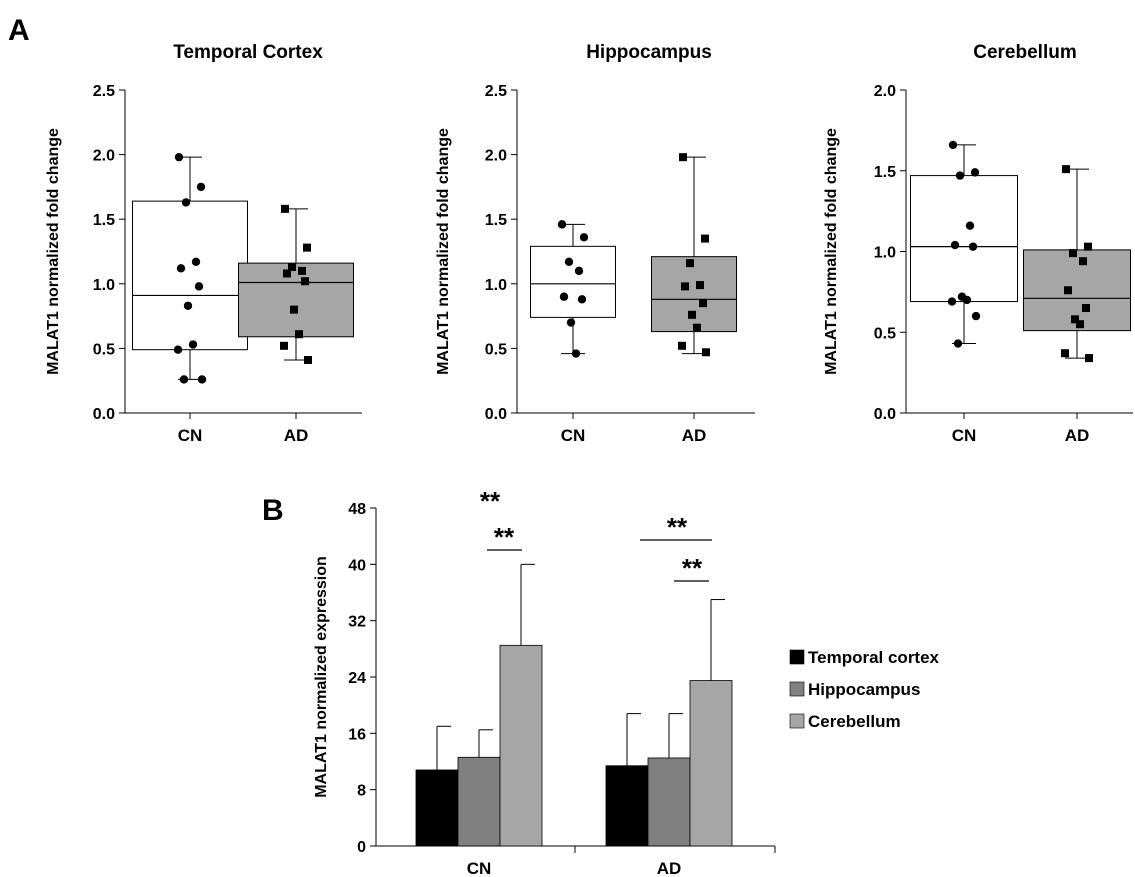 This screenshot has height=877, width=1135. I want to click on bar-cerebellum-ad, so click(711, 763).